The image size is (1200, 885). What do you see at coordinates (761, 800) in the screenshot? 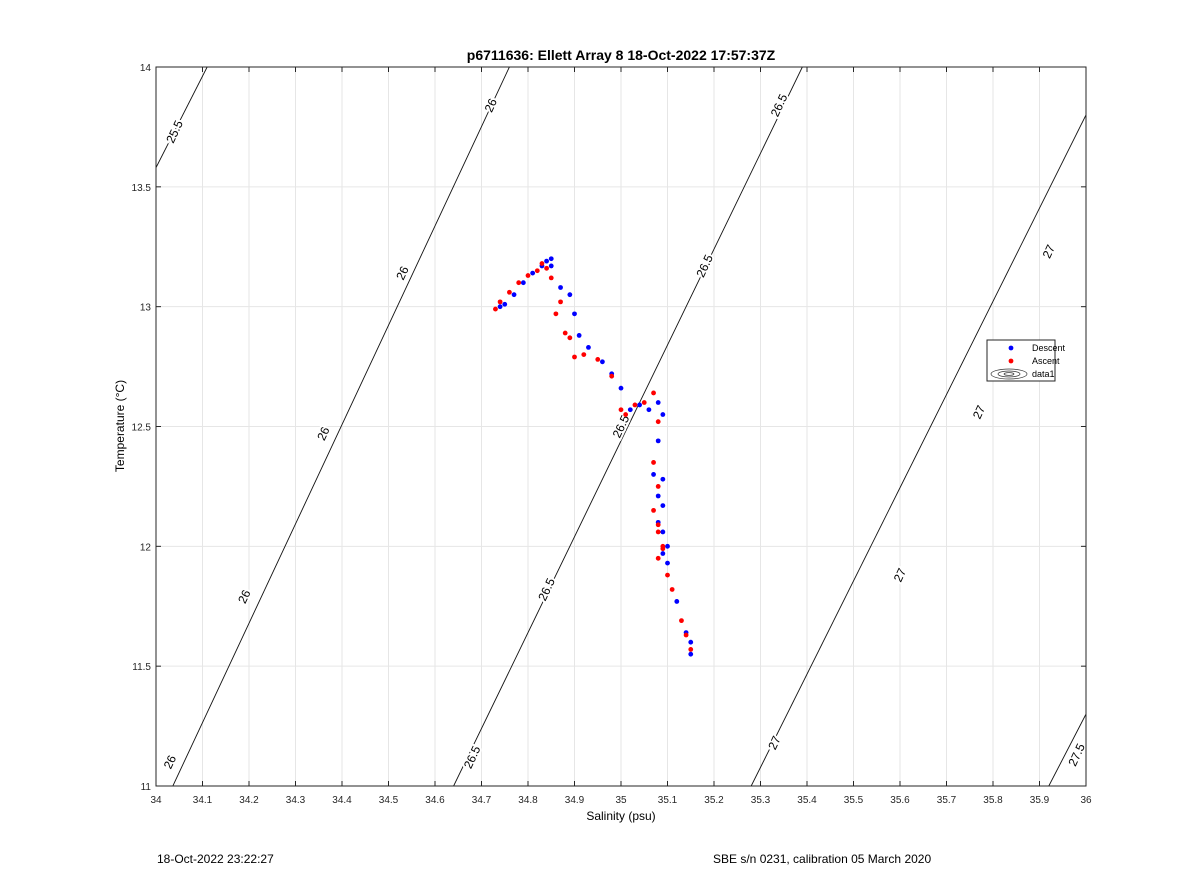
I see `x-tick-label: 35.3` at bounding box center [761, 800].